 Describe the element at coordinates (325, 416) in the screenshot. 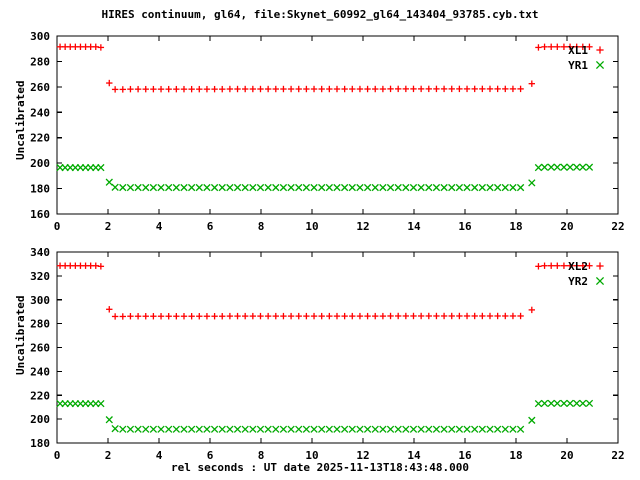

I see `series-yr2` at that location.